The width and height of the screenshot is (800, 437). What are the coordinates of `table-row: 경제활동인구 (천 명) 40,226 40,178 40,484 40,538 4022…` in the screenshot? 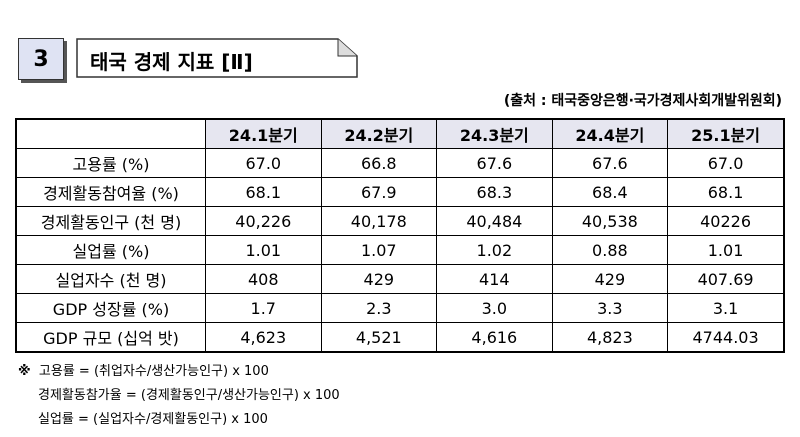 It's located at (400, 221).